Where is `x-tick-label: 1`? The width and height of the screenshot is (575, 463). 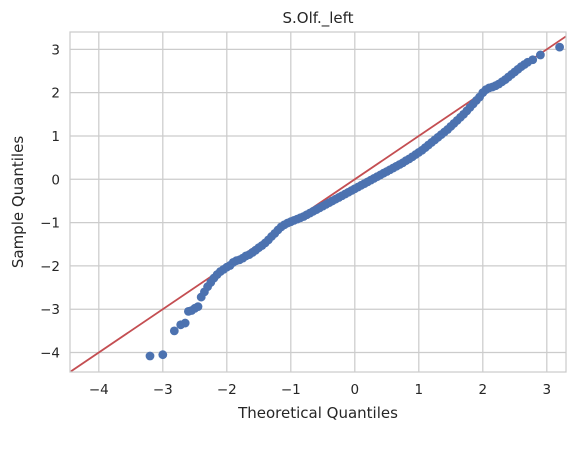
x-tick-label: 1 is located at coordinates (419, 390).